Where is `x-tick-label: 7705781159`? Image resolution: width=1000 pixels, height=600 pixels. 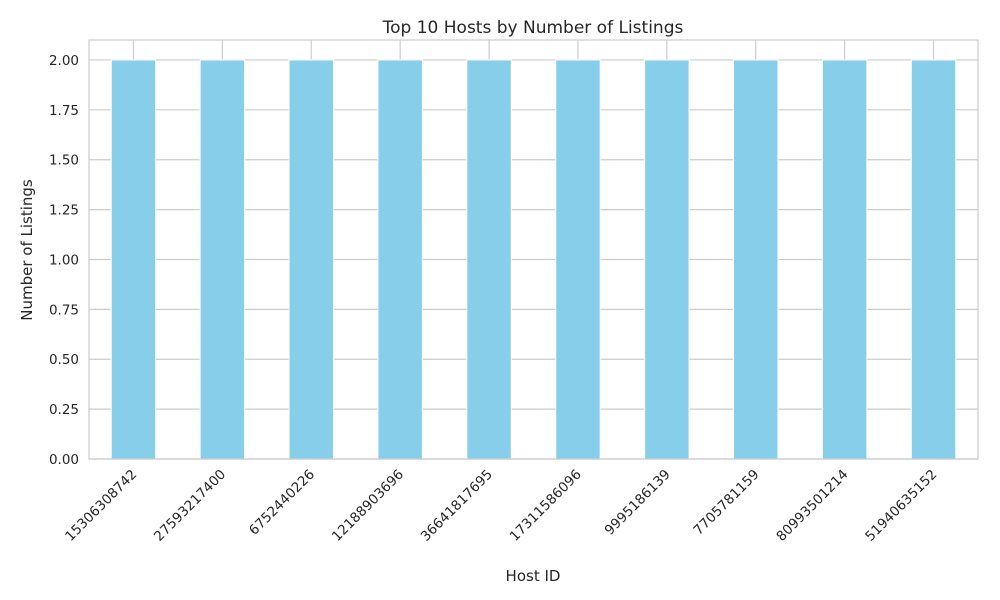 x-tick-label: 7705781159 is located at coordinates (727, 503).